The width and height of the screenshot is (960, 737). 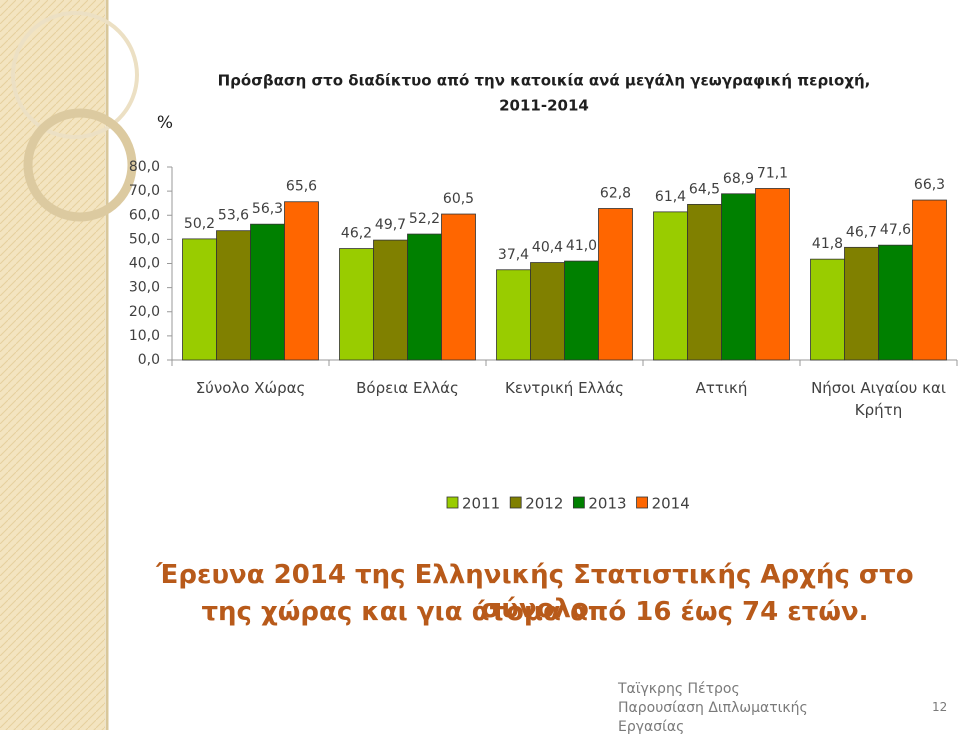 What do you see at coordinates (144, 336) in the screenshot?
I see `y-tick-label: 10,0` at bounding box center [144, 336].